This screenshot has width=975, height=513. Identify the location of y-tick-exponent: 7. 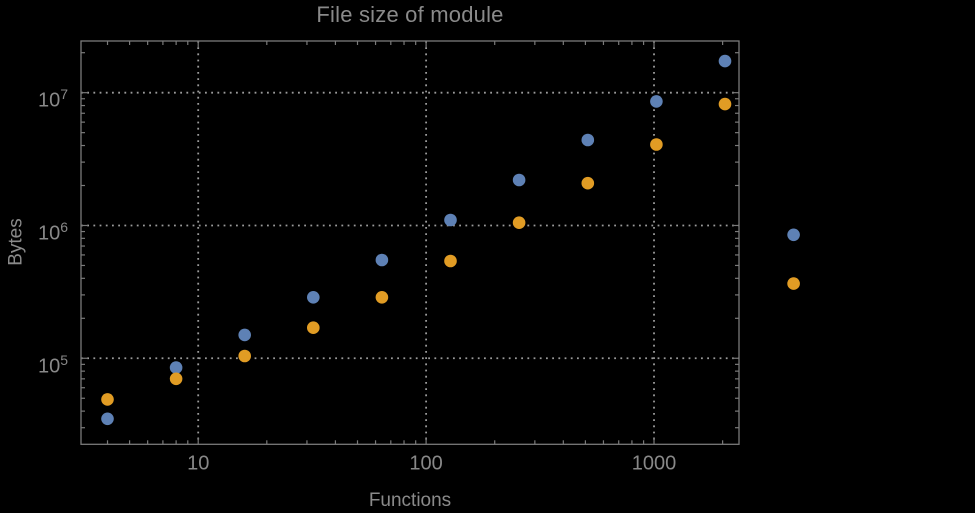
(64, 94).